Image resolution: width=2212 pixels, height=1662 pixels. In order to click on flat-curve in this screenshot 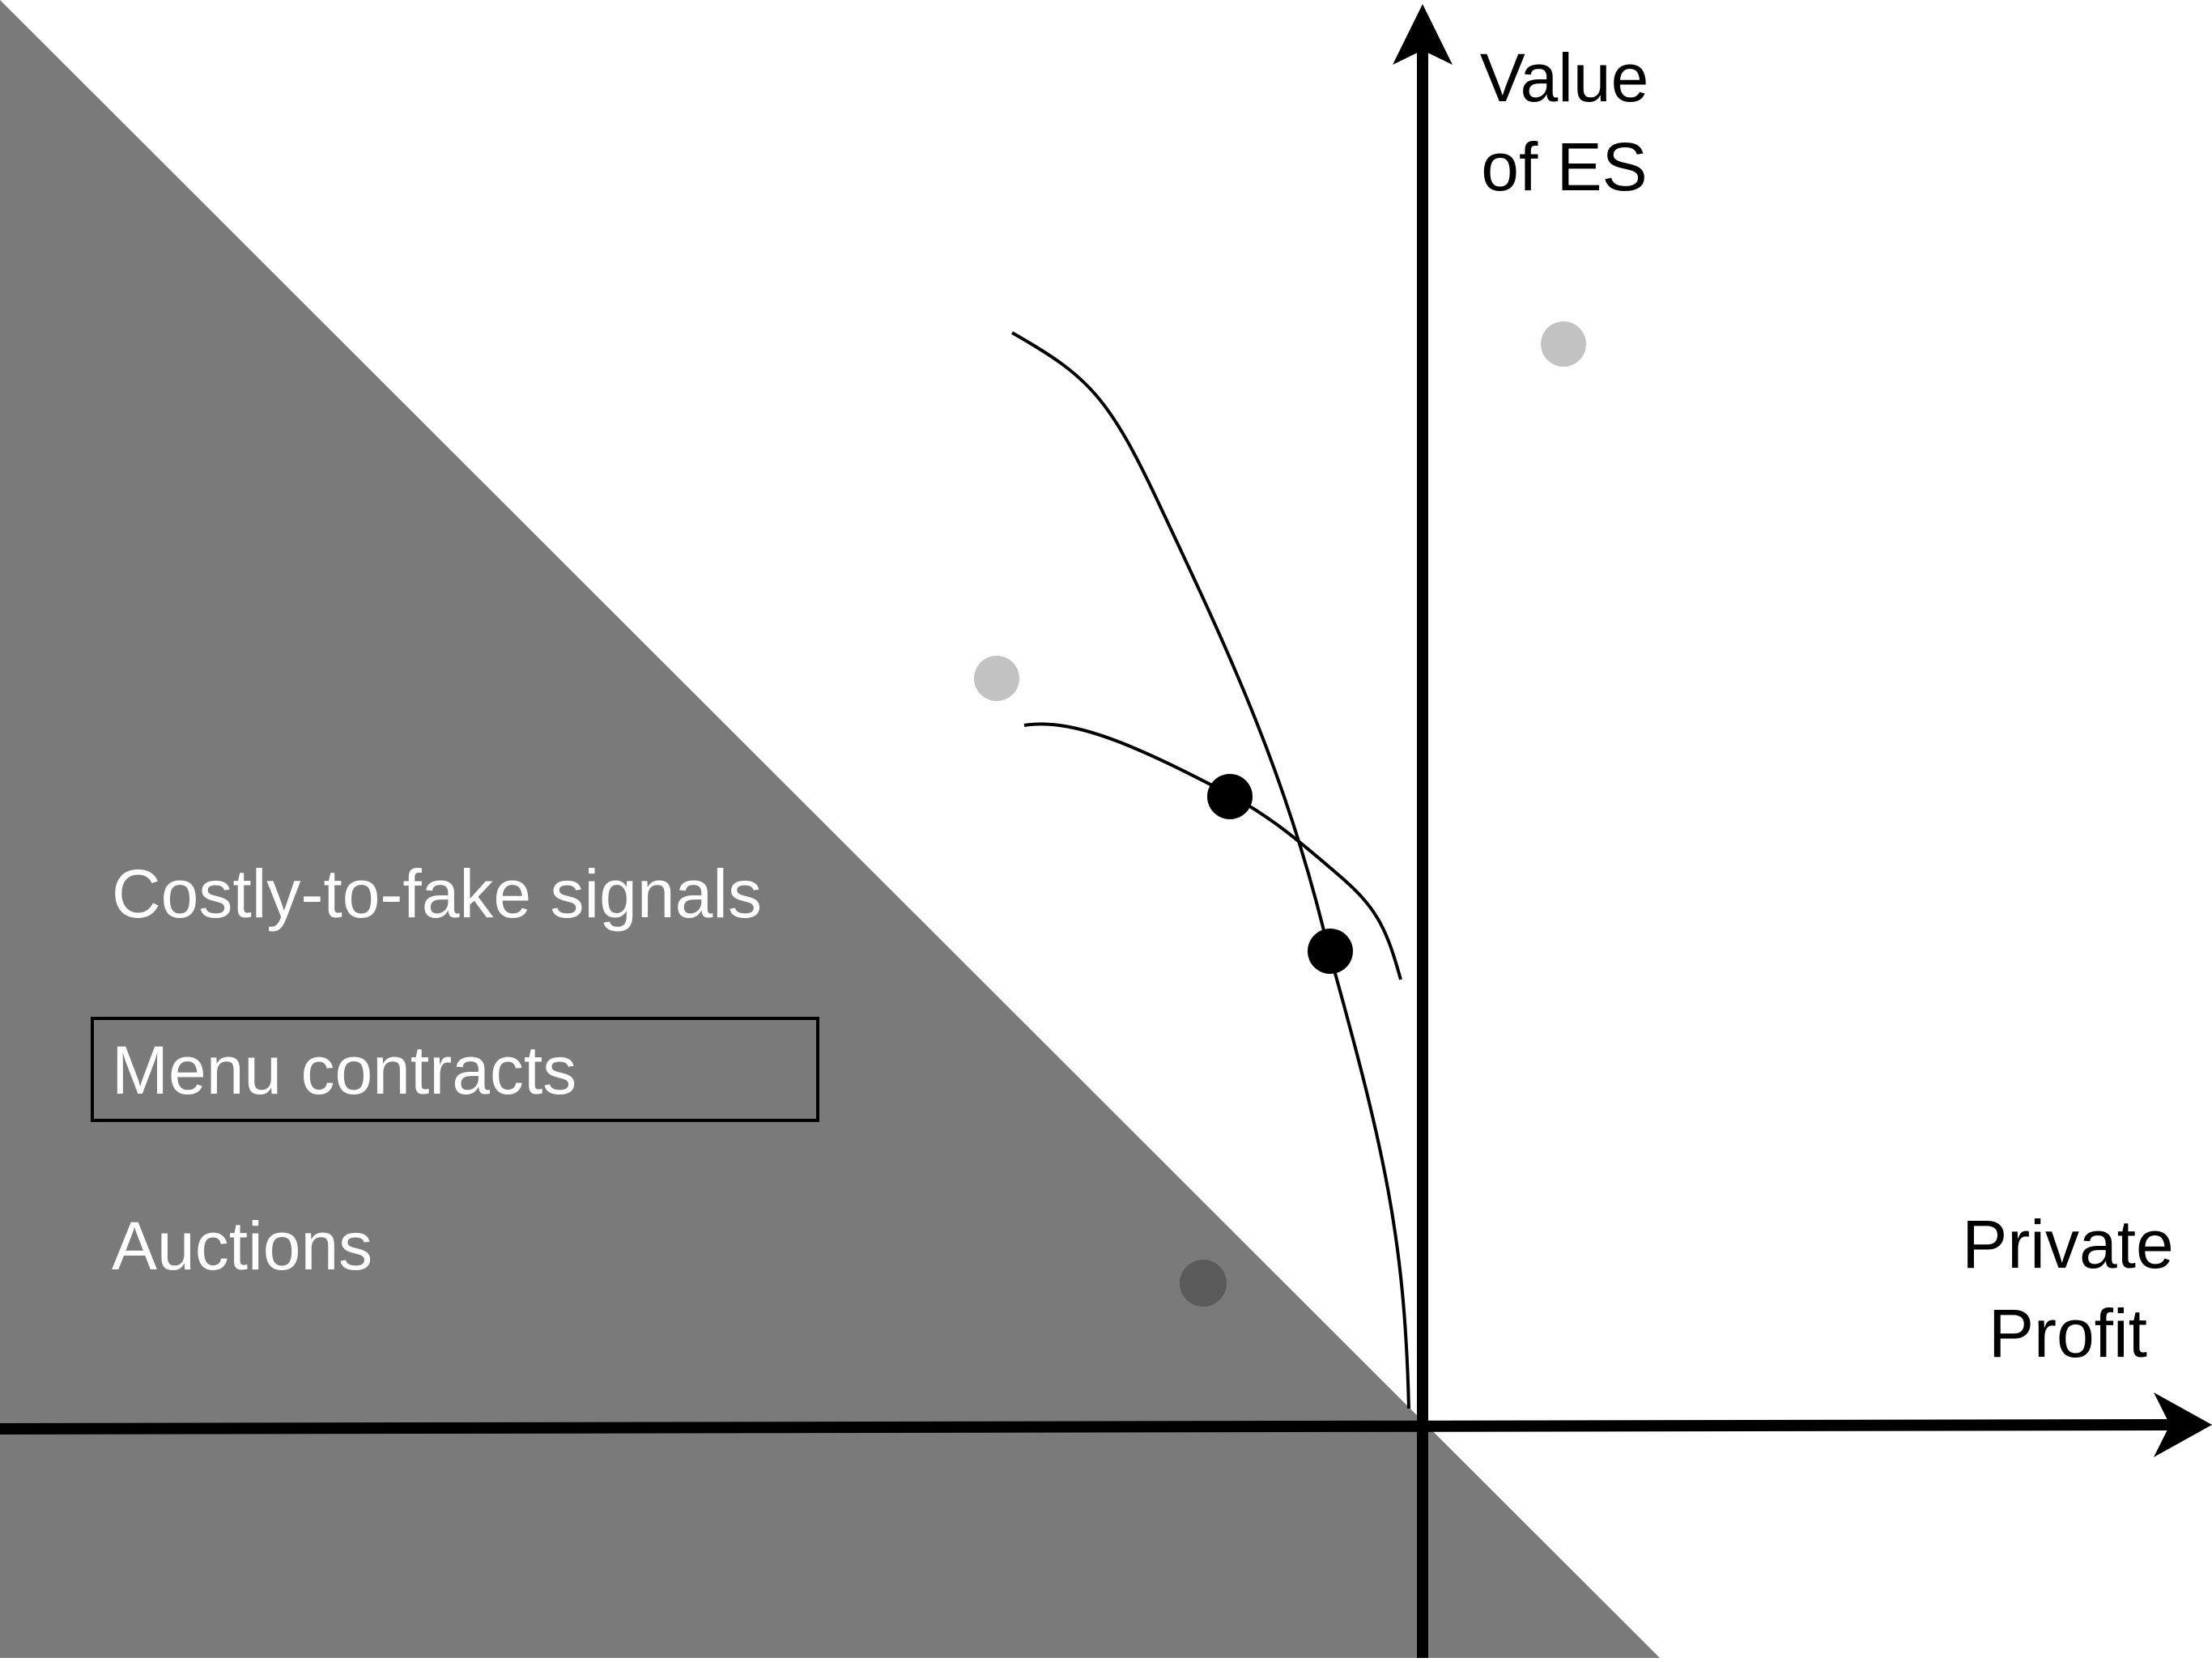, I will do `click(1213, 851)`.